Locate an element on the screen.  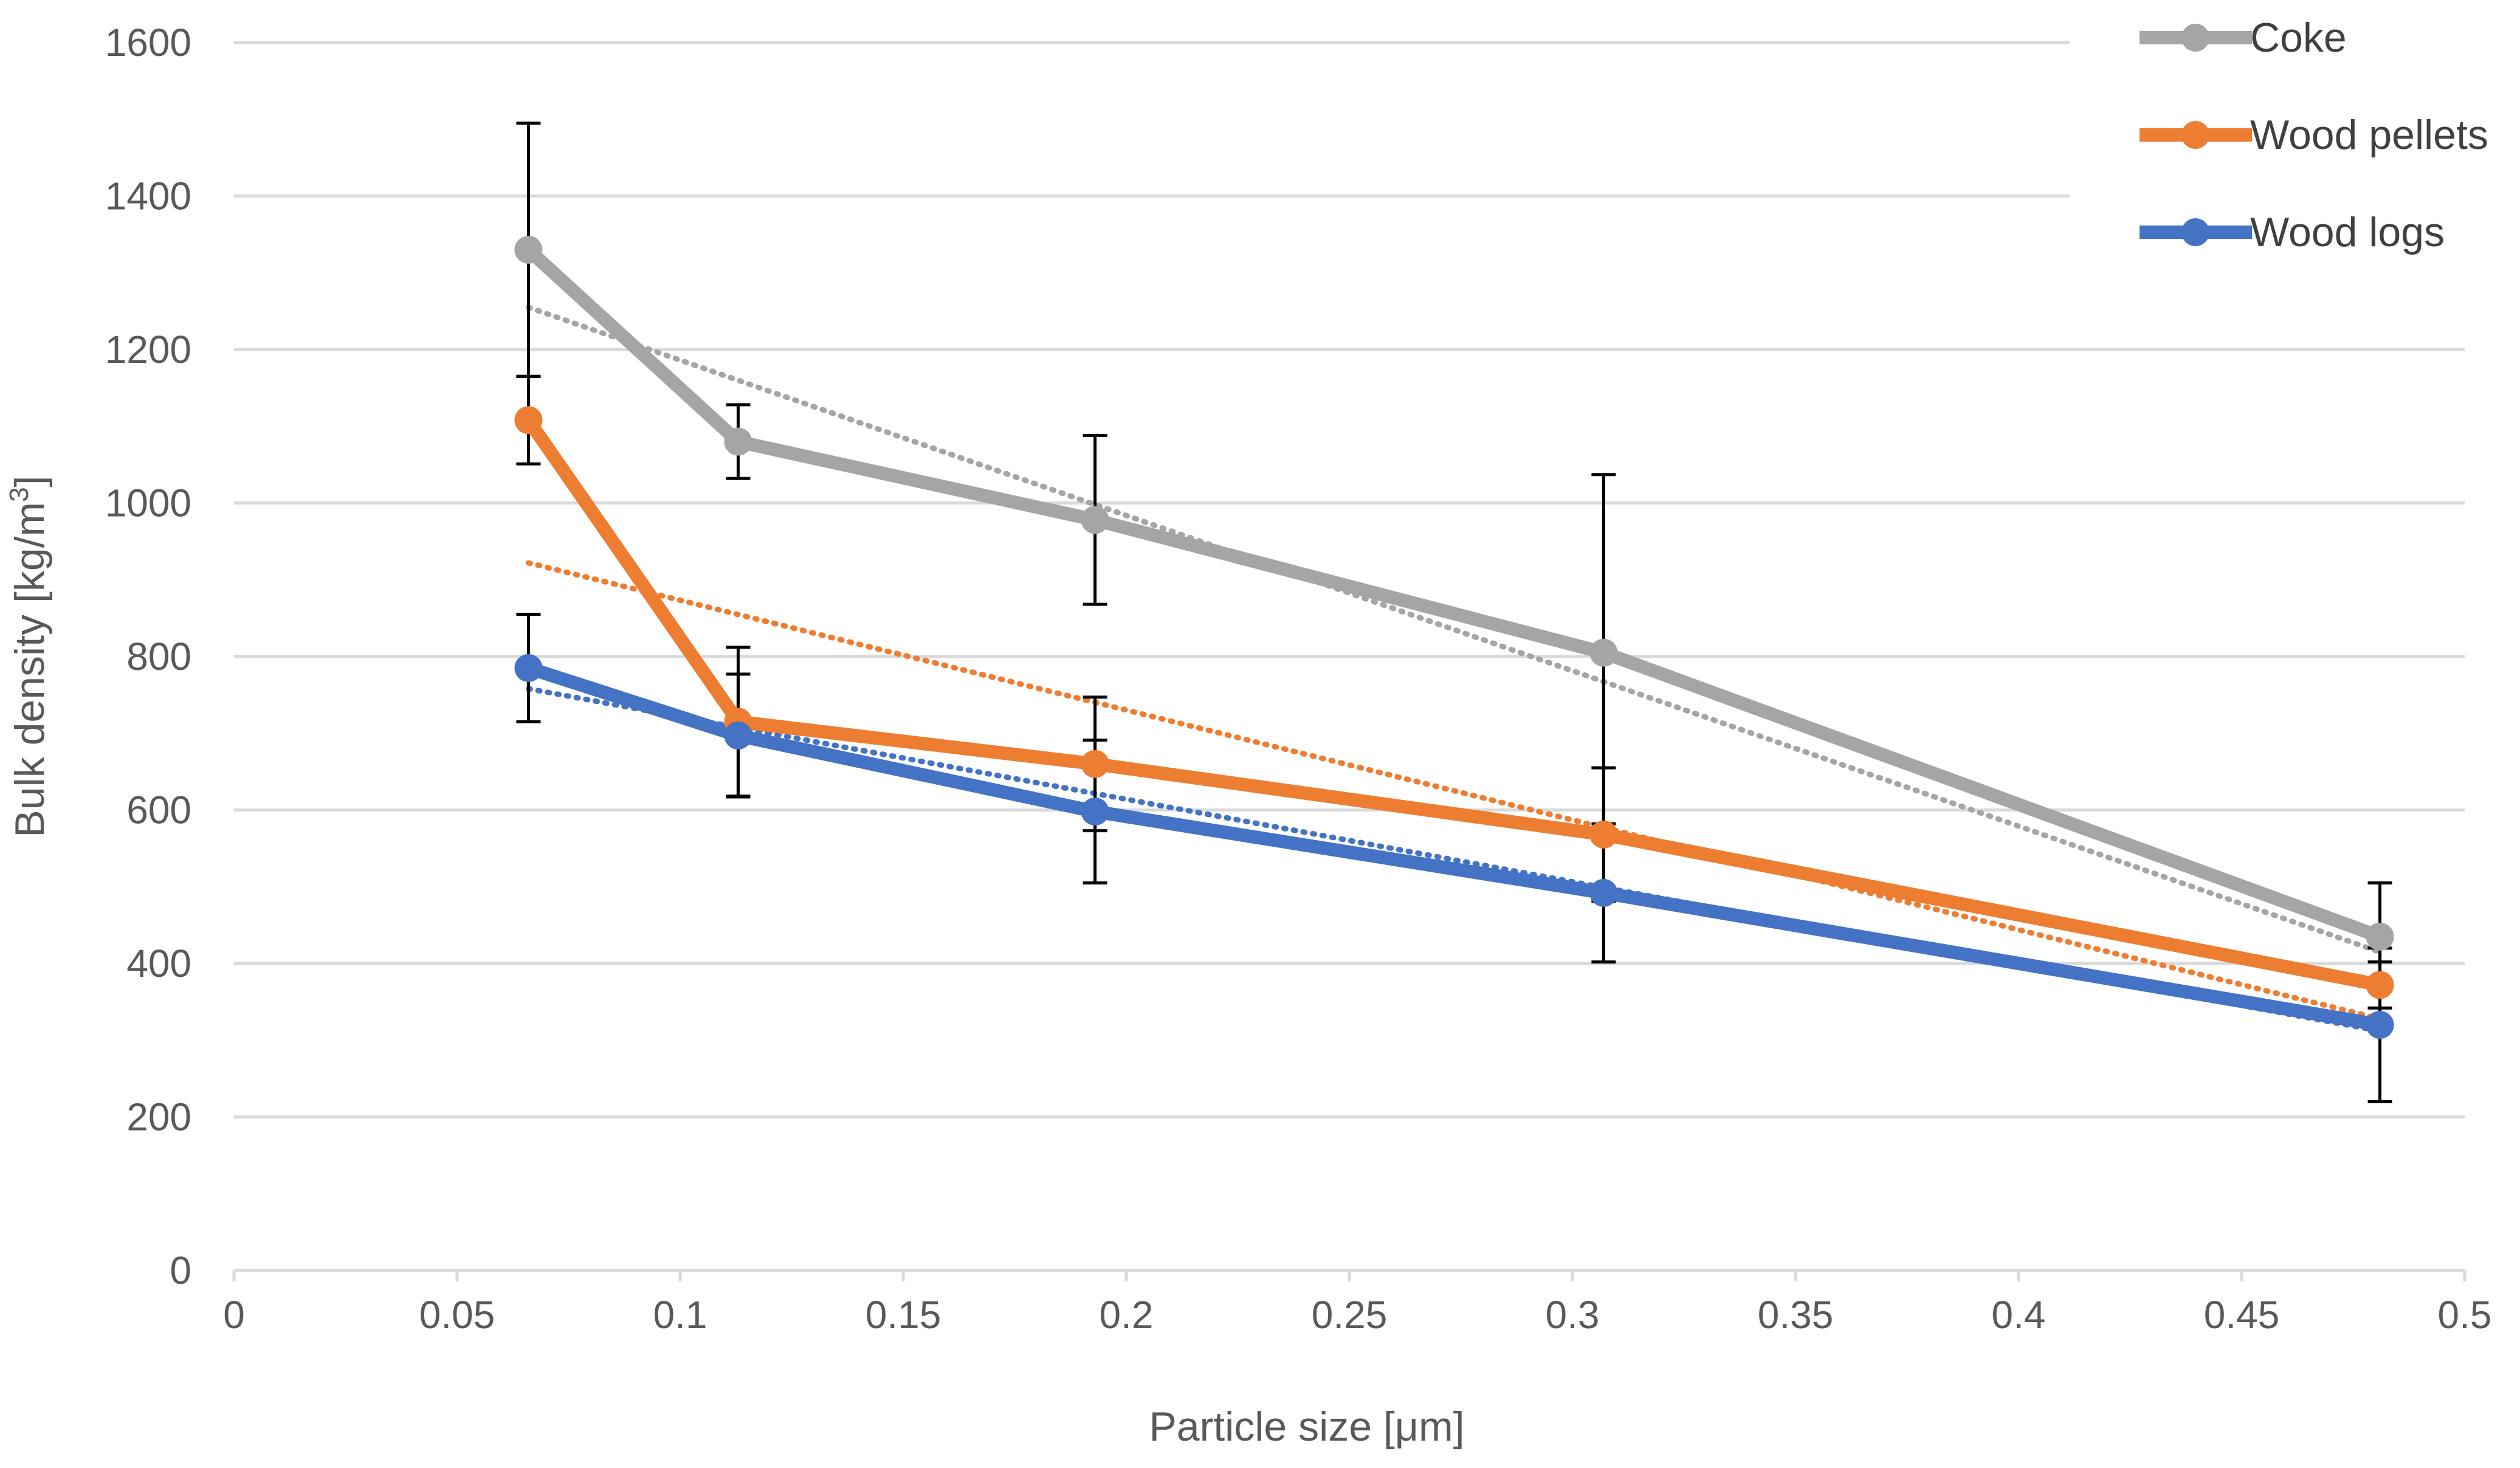
legend-marker-wood-pellets is located at coordinates (2195, 135).